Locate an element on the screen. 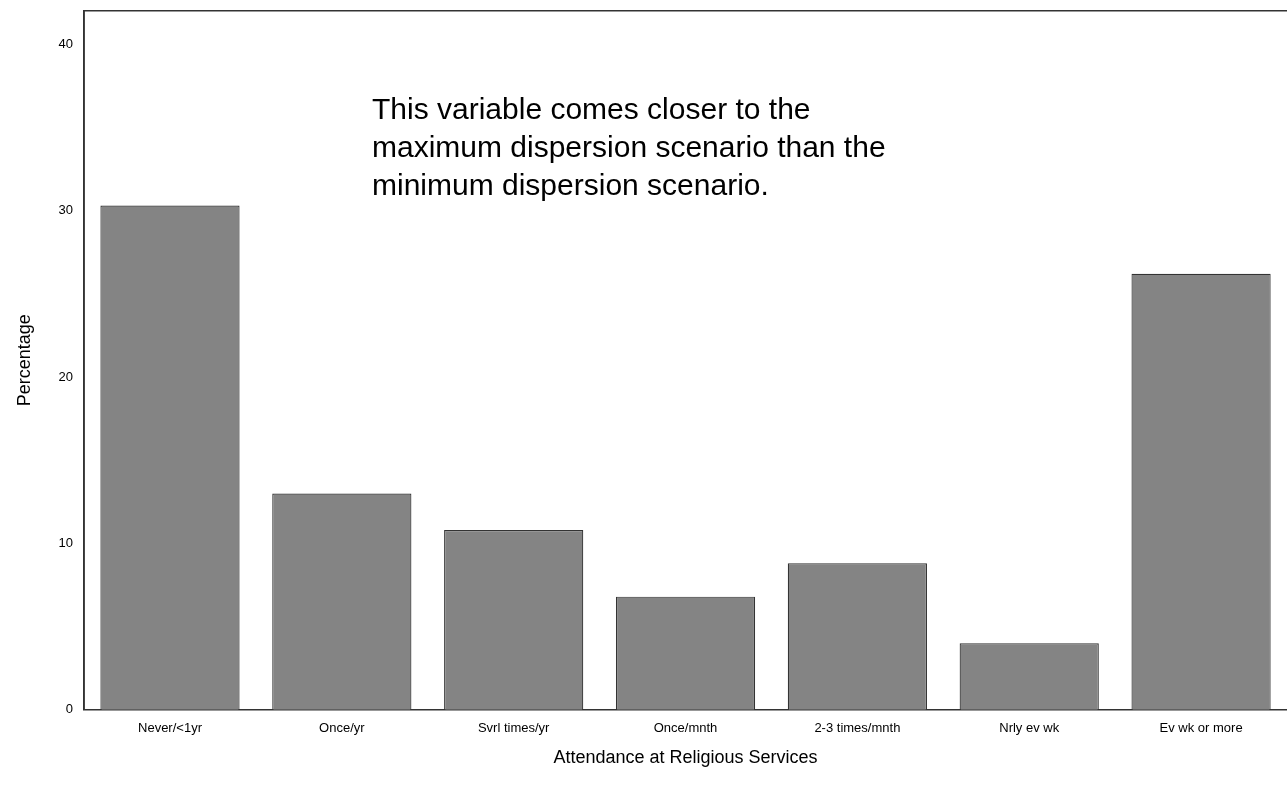  y-tick-label: 10 is located at coordinates (66, 542).